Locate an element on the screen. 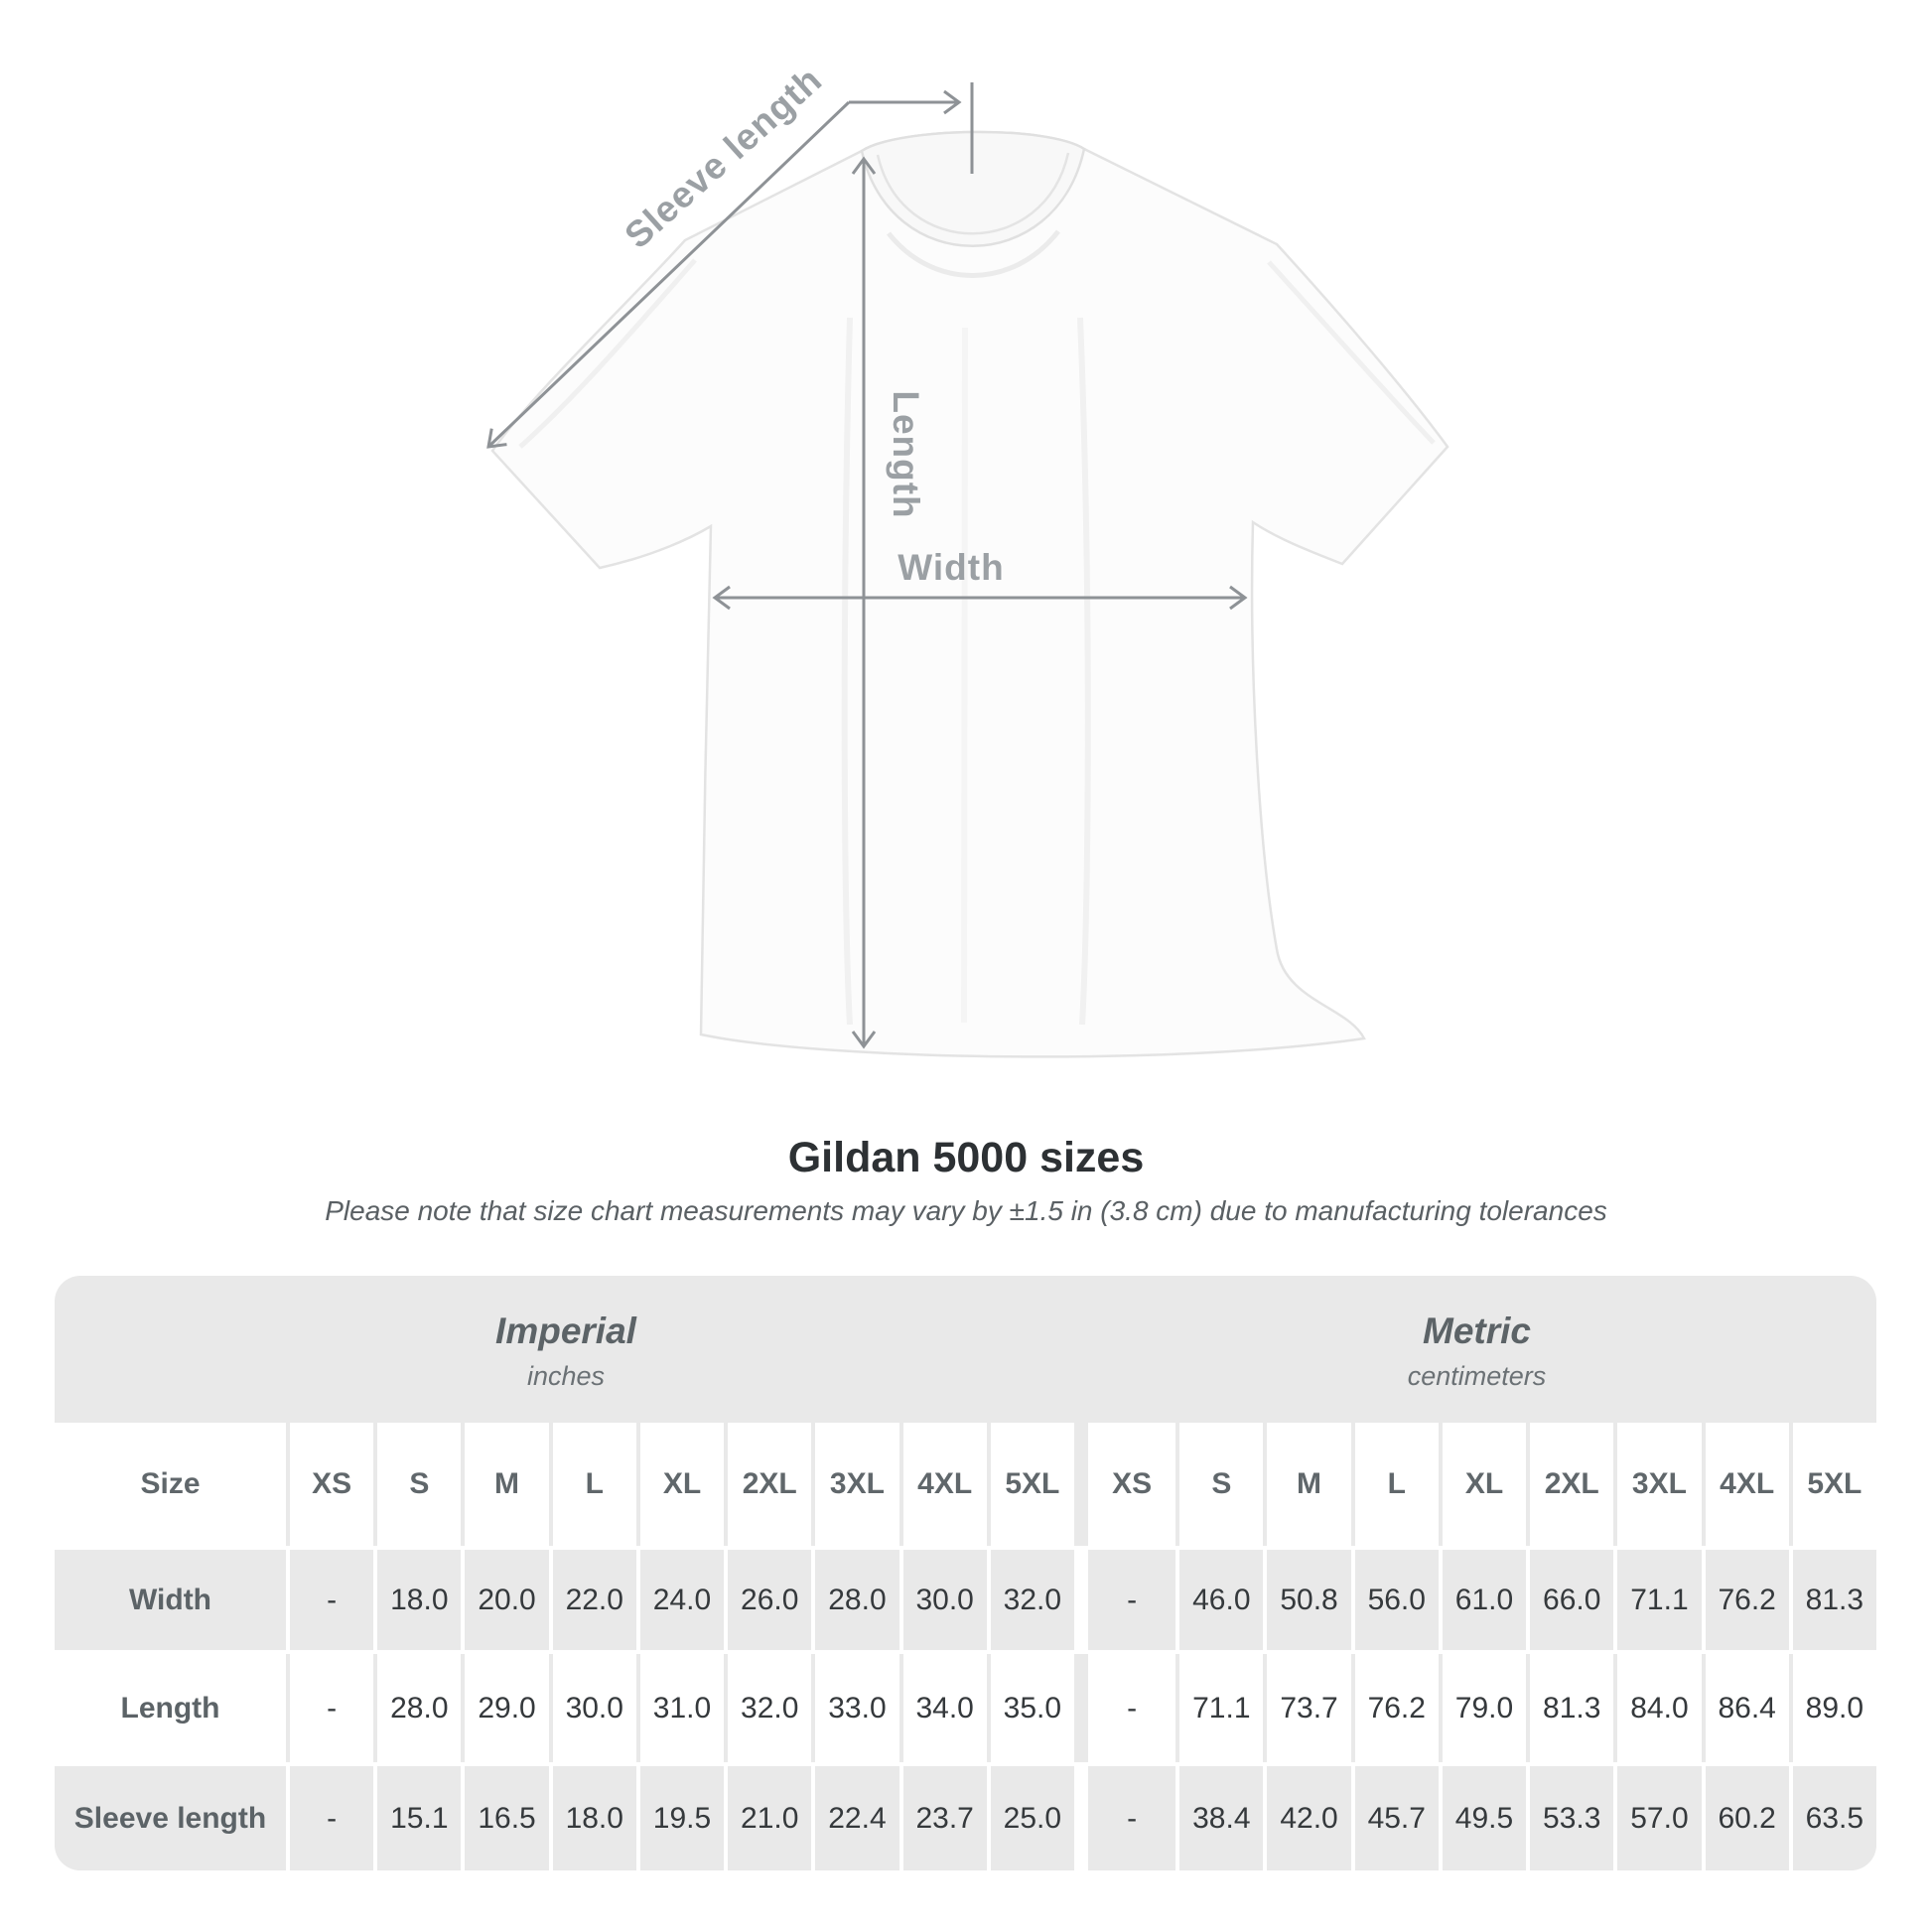 The width and height of the screenshot is (1932, 1932). measurement-value-metric: 50.8 is located at coordinates (1307, 1600).